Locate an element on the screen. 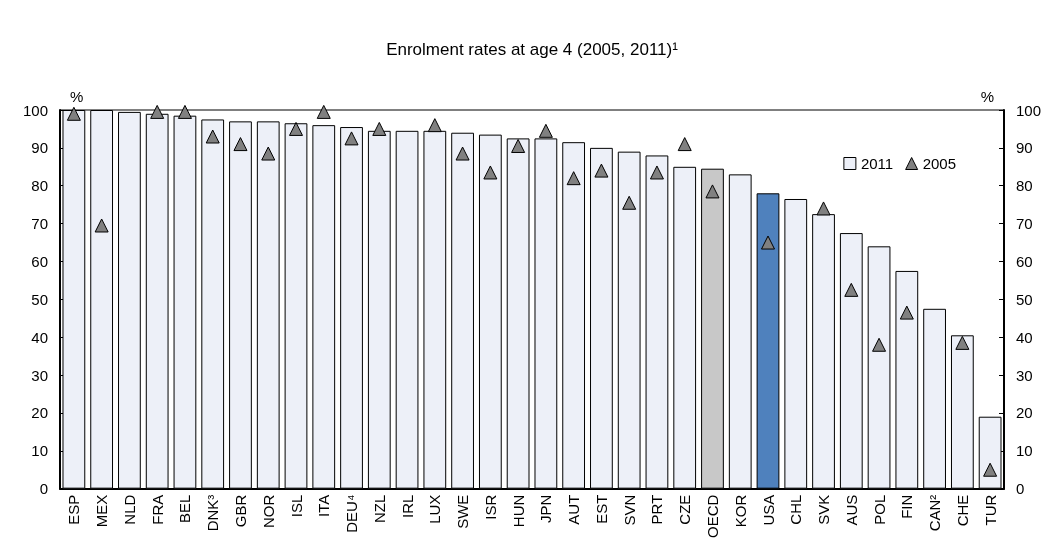 Image resolution: width=1064 pixels, height=549 pixels. x-tick-label: AUT is located at coordinates (574, 509).